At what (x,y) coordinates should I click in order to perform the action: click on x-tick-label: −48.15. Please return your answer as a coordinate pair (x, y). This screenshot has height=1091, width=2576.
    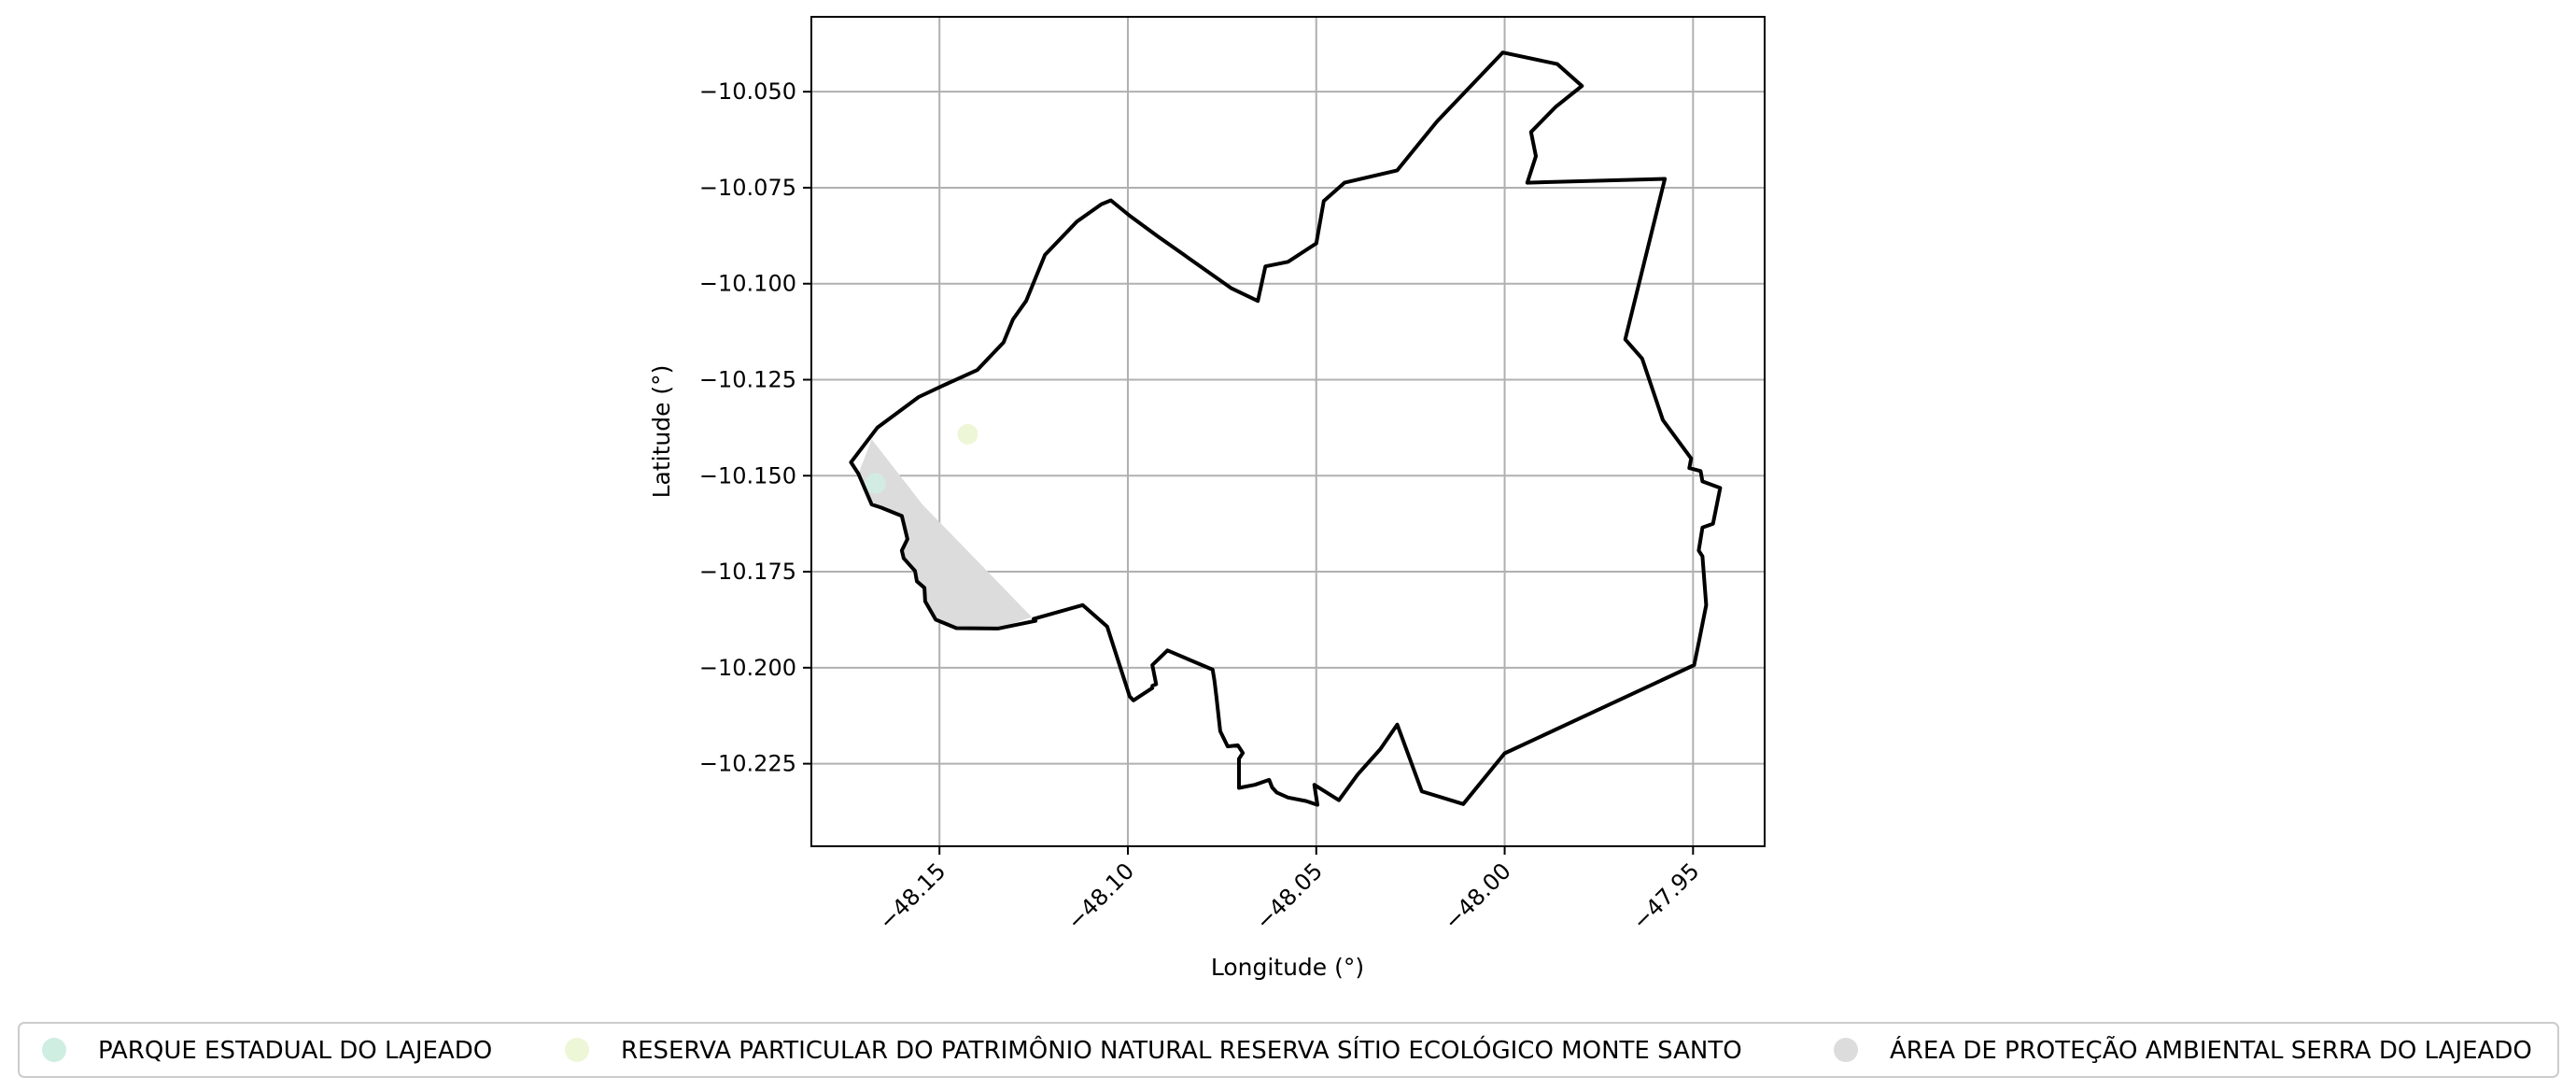
    Looking at the image, I should click on (913, 896).